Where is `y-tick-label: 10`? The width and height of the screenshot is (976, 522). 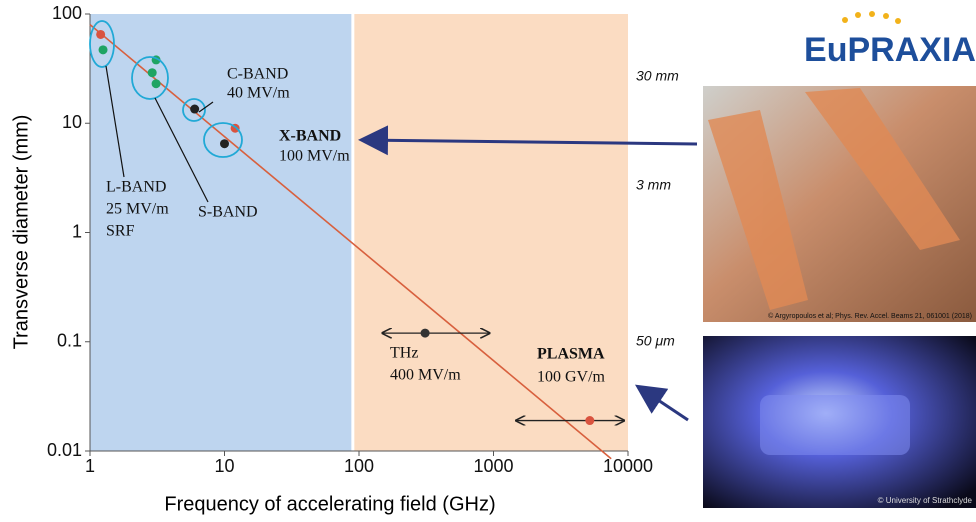 y-tick-label: 10 is located at coordinates (72, 122).